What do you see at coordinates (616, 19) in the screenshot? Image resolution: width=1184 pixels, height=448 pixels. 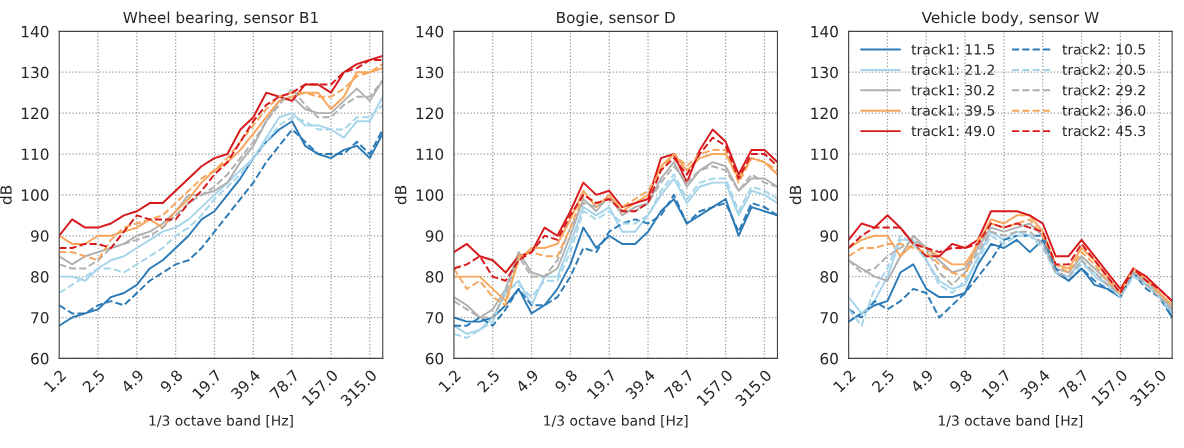 I see `chart-title: Bogie, sensor D` at bounding box center [616, 19].